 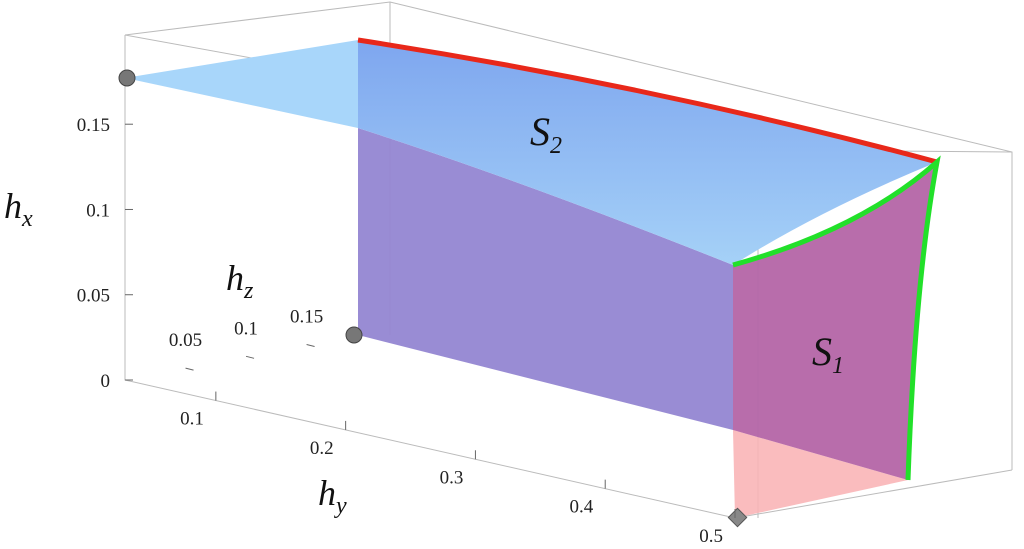 I want to click on z-tick-label: 0.05, so click(x=185, y=340).